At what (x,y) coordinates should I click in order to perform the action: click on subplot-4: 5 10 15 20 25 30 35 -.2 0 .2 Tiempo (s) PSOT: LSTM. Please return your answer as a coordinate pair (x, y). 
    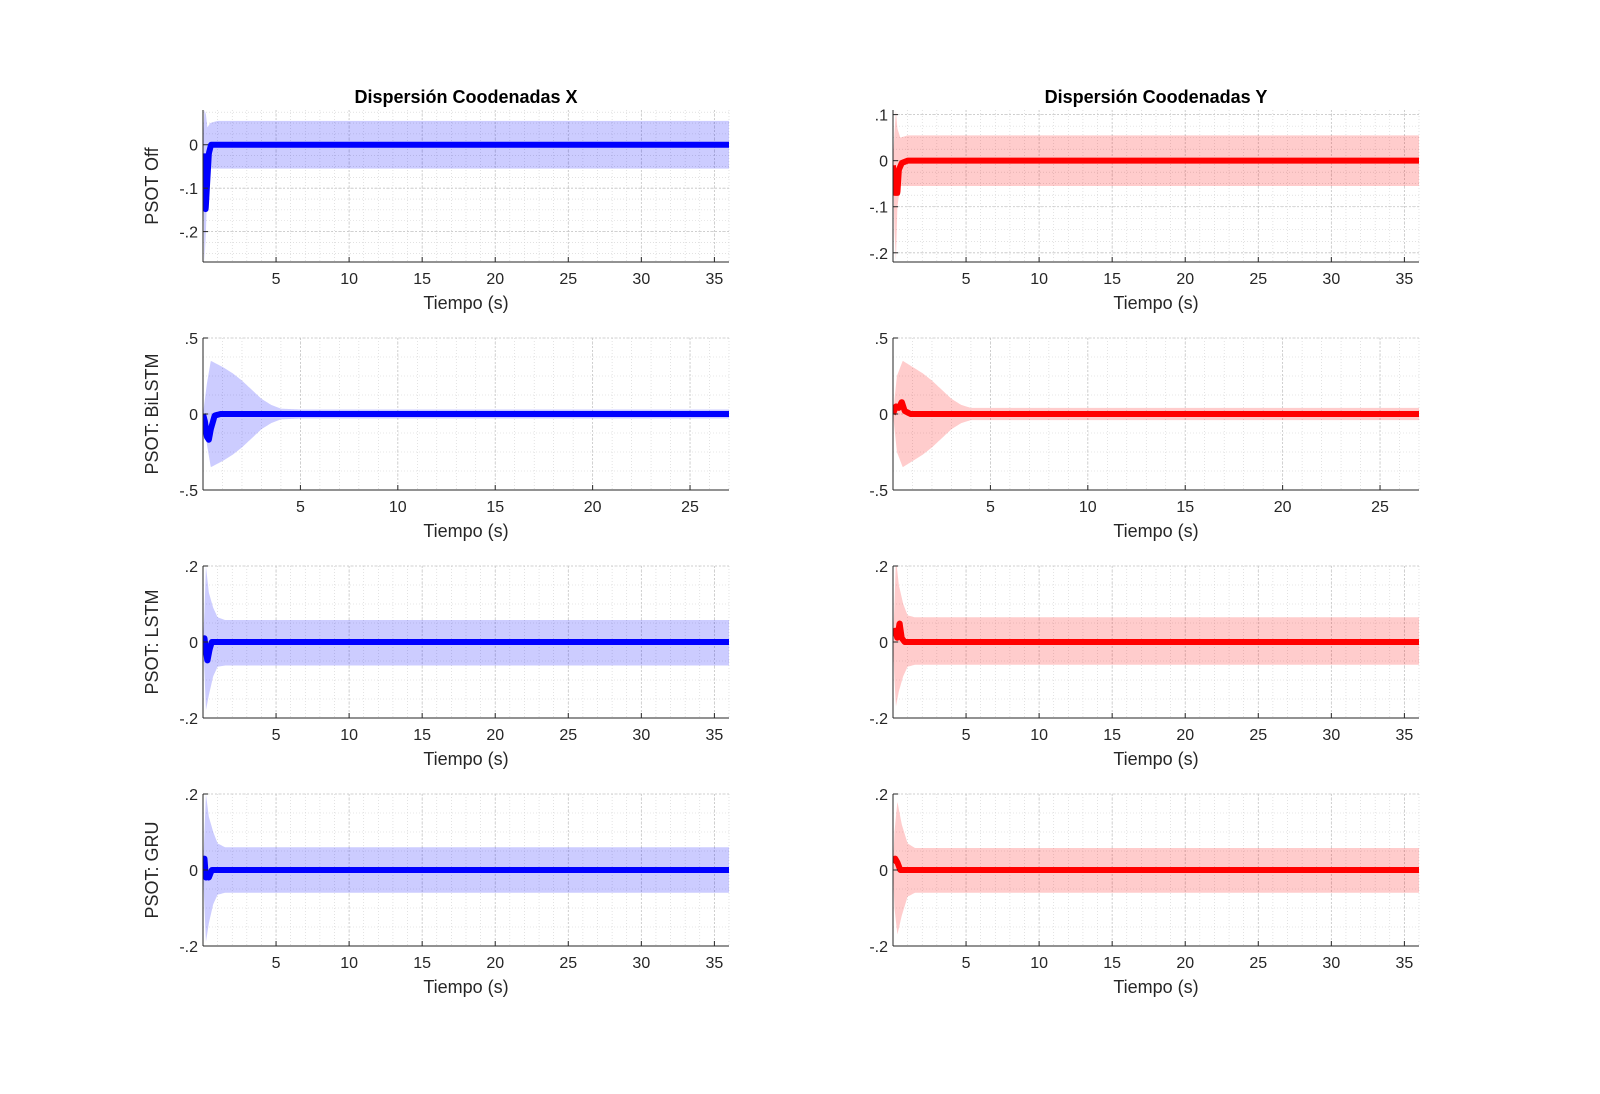
    Looking at the image, I should click on (436, 664).